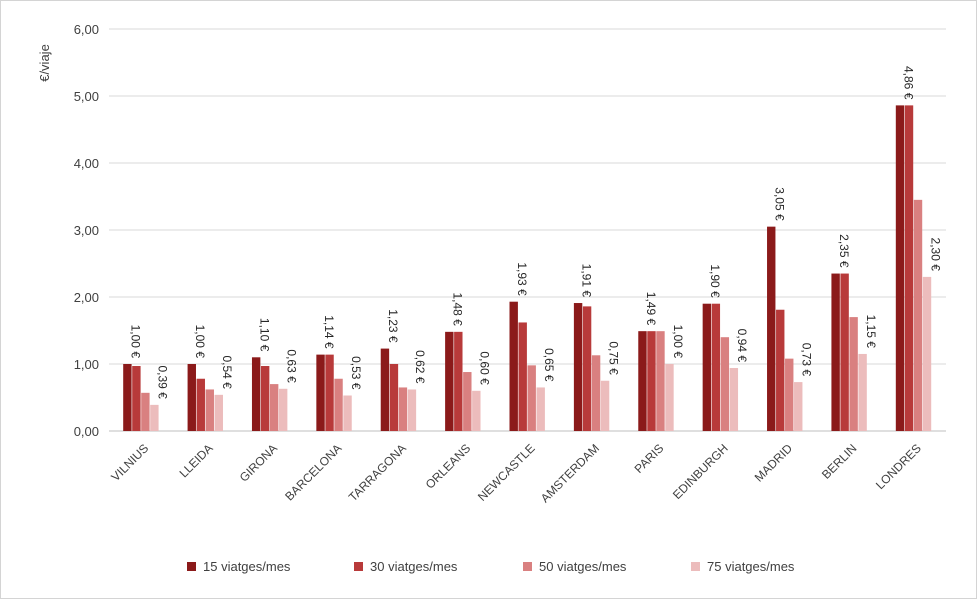 This screenshot has height=599, width=977. What do you see at coordinates (44, 63) in the screenshot?
I see `y-axis-label: €/viaje` at bounding box center [44, 63].